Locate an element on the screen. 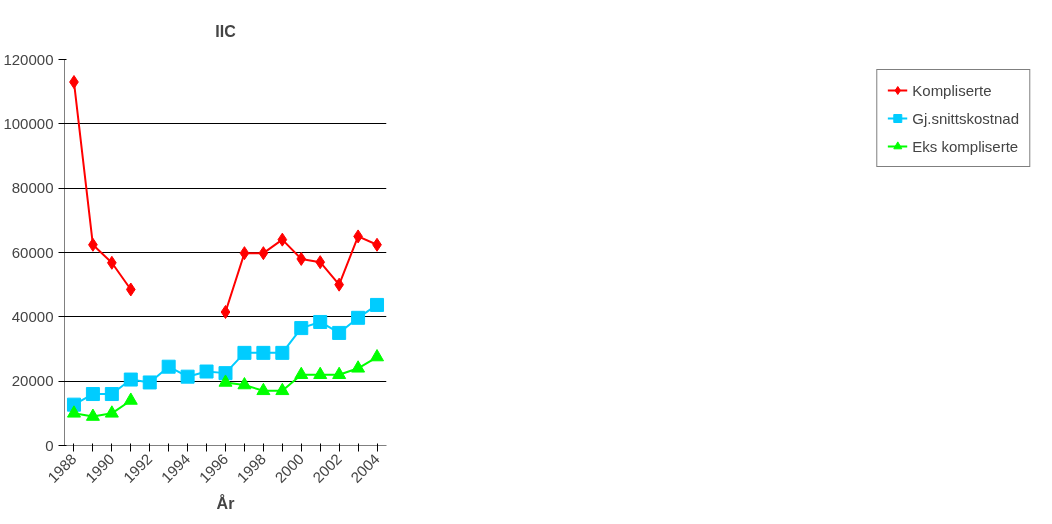 This screenshot has height=524, width=1052. y-tick-label: 40000 is located at coordinates (32, 316).